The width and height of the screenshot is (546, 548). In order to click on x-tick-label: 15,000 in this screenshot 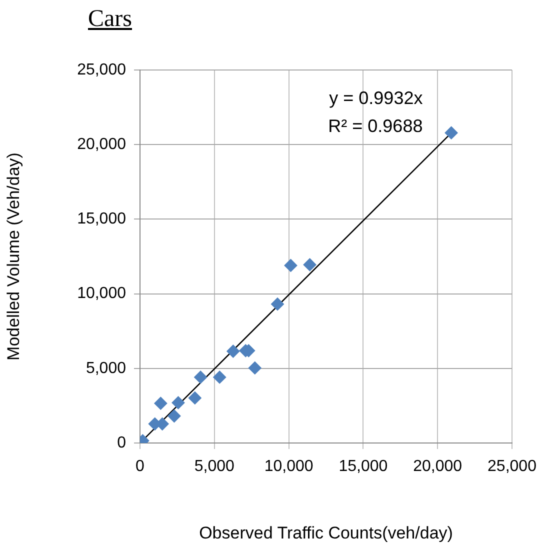, I will do `click(363, 467)`.